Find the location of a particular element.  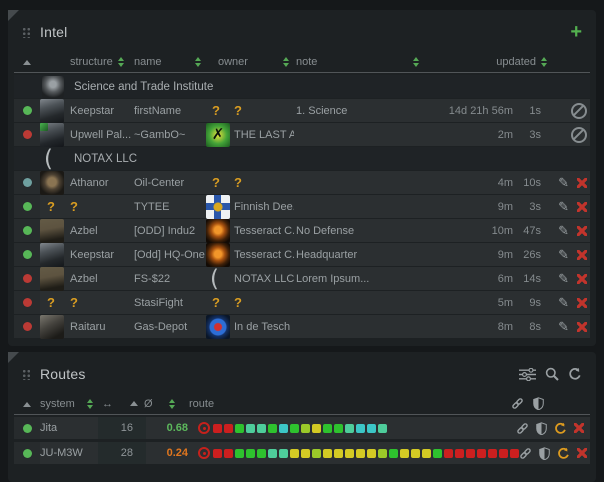

updated-seconds: 10s is located at coordinates (532, 182).